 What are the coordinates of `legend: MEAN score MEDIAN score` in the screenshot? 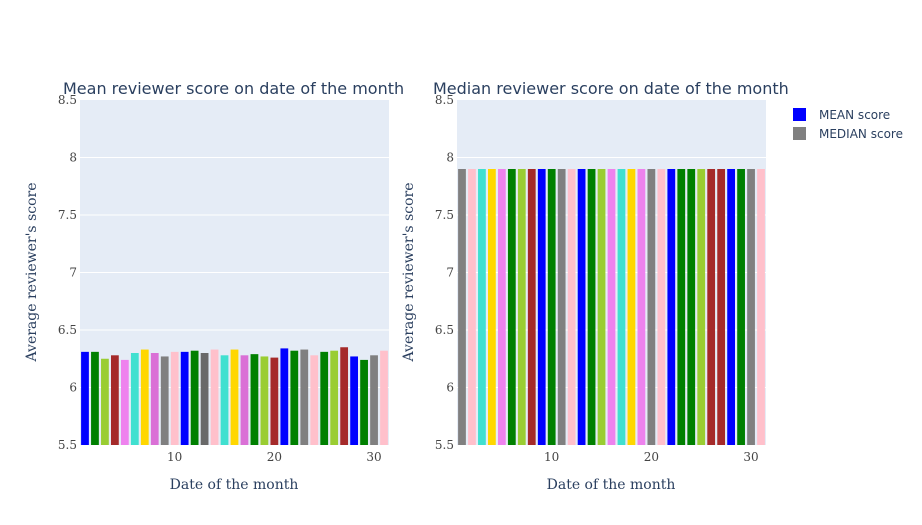 It's located at (848, 124).